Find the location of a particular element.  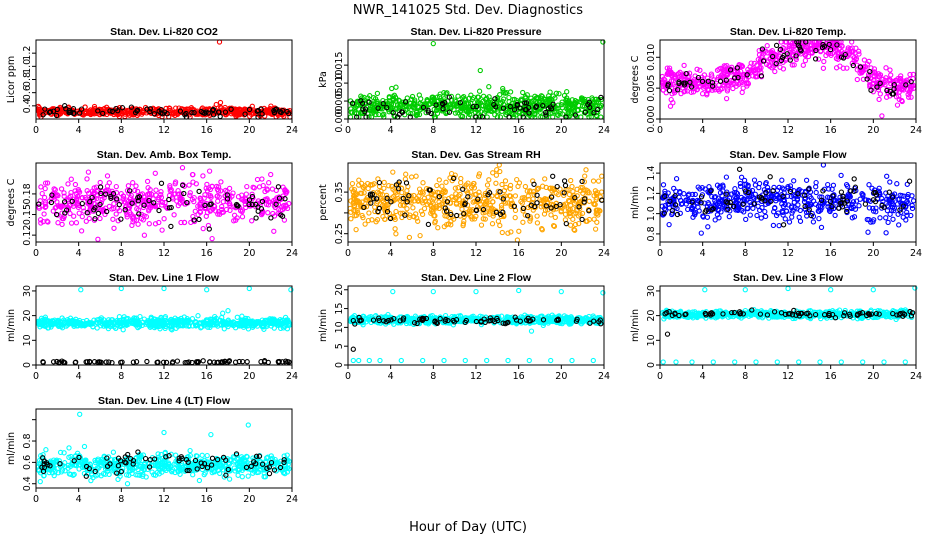

x-tick-label: 16 is located at coordinates (207, 376).